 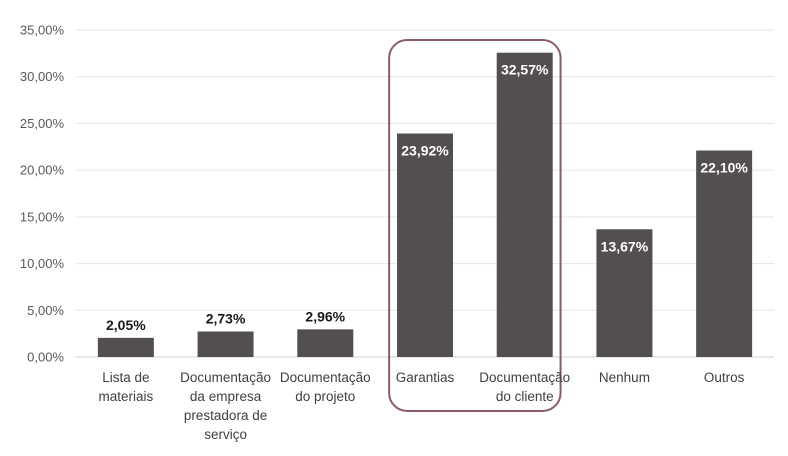 I want to click on x-tick-label: Garantias, so click(x=425, y=377).